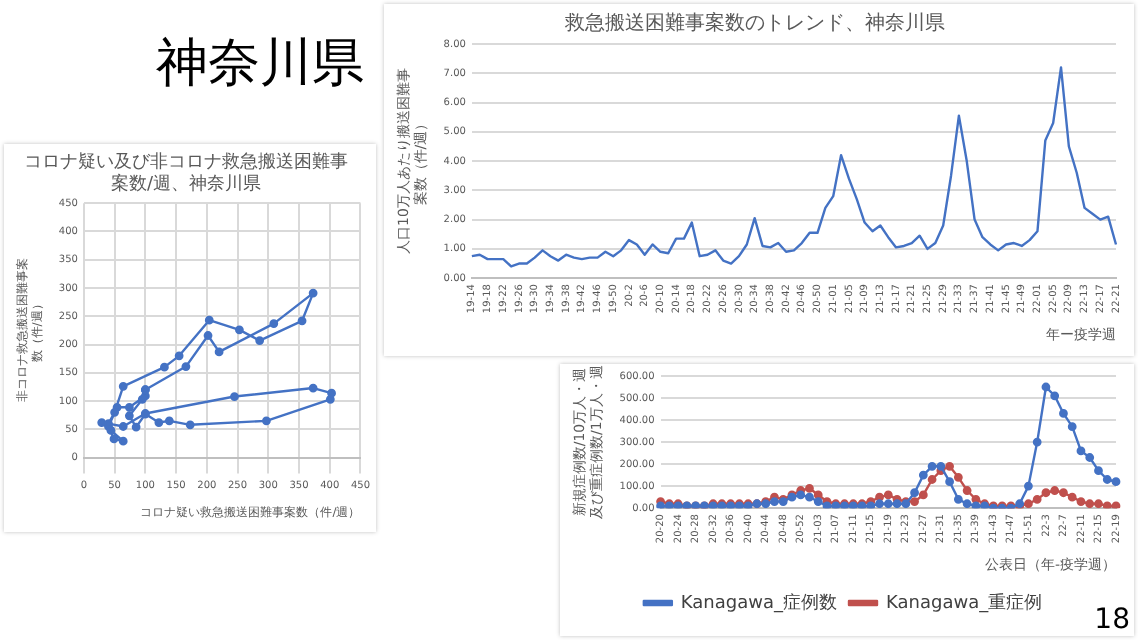 Image resolution: width=1138 pixels, height=640 pixels. What do you see at coordinates (1112, 619) in the screenshot?
I see `text: 18` at bounding box center [1112, 619].